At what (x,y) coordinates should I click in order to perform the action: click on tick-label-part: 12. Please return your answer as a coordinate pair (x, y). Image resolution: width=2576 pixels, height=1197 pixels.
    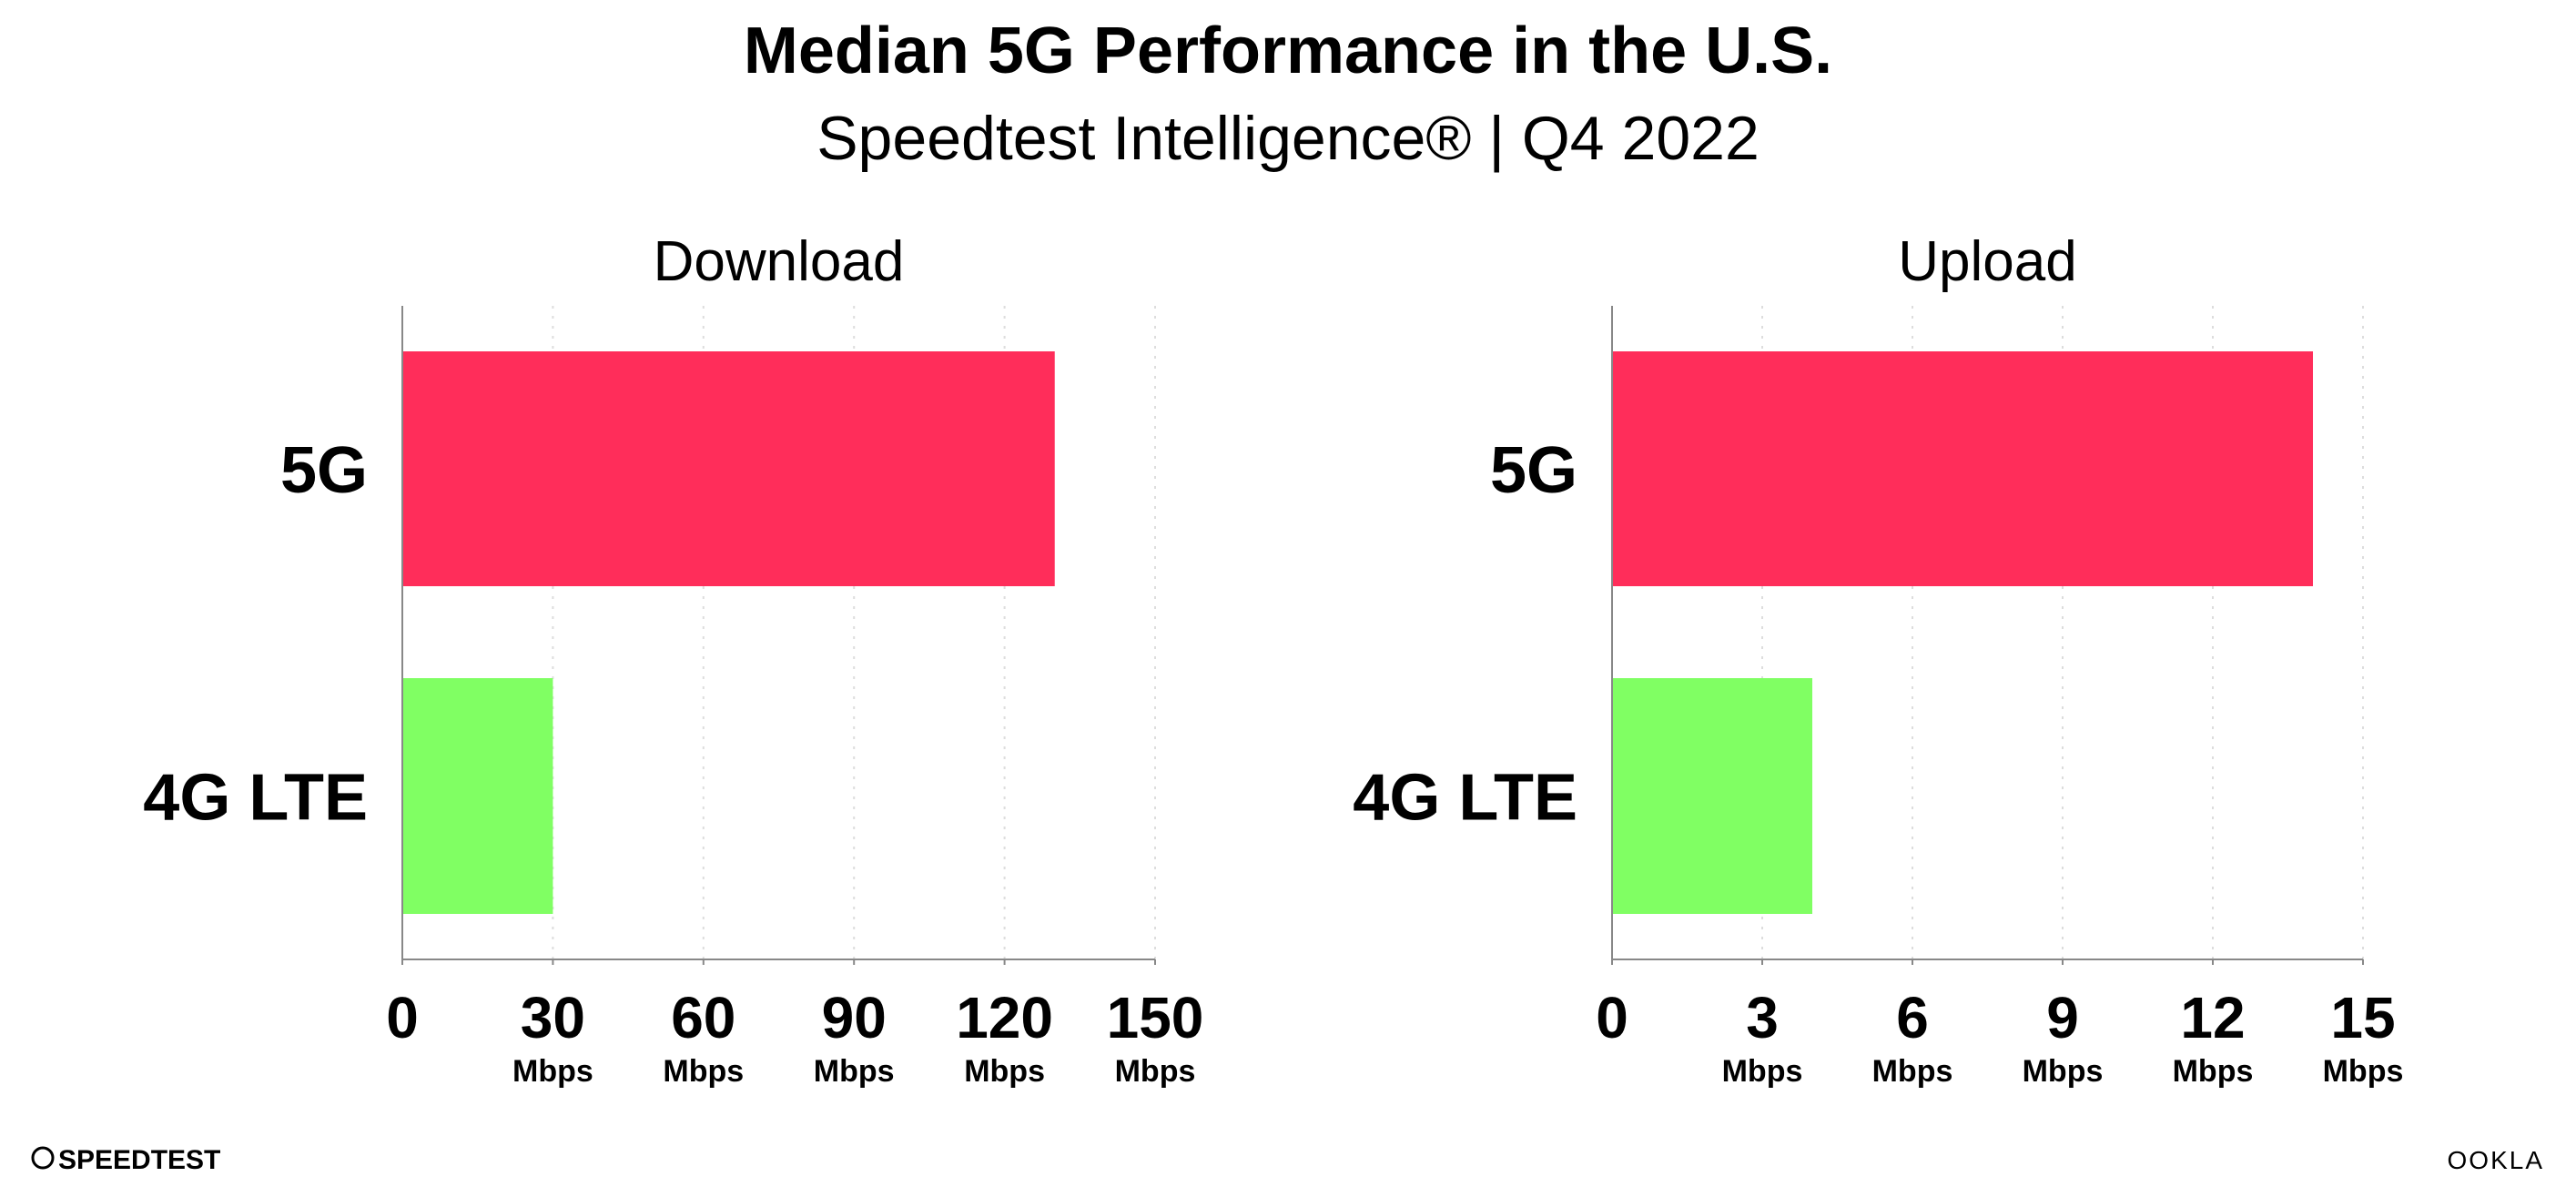
    Looking at the image, I should click on (2212, 1018).